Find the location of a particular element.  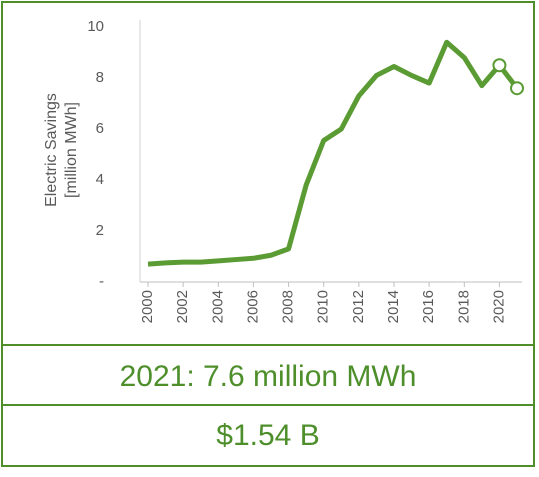

y-tick-label: - is located at coordinates (101, 281).